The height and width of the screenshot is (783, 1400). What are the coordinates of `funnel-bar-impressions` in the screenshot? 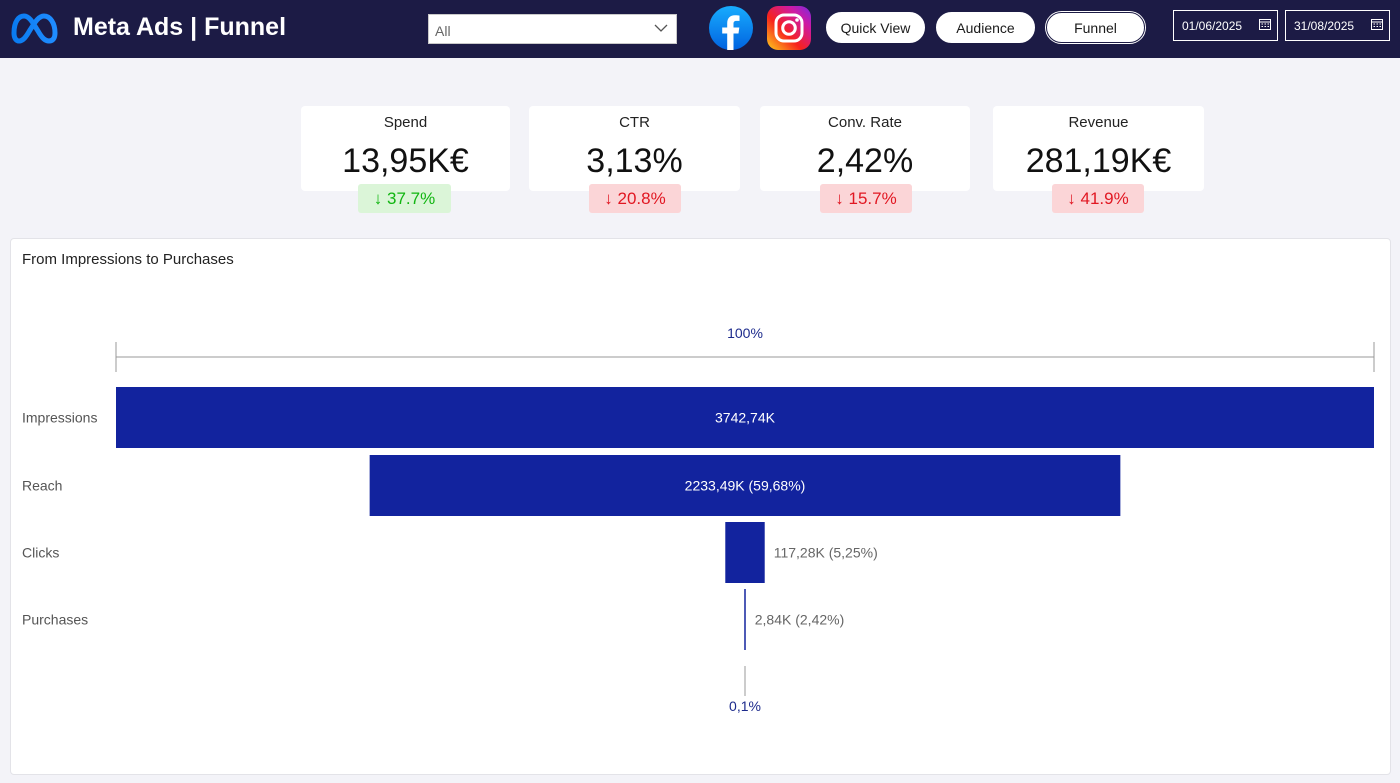 It's located at (745, 417).